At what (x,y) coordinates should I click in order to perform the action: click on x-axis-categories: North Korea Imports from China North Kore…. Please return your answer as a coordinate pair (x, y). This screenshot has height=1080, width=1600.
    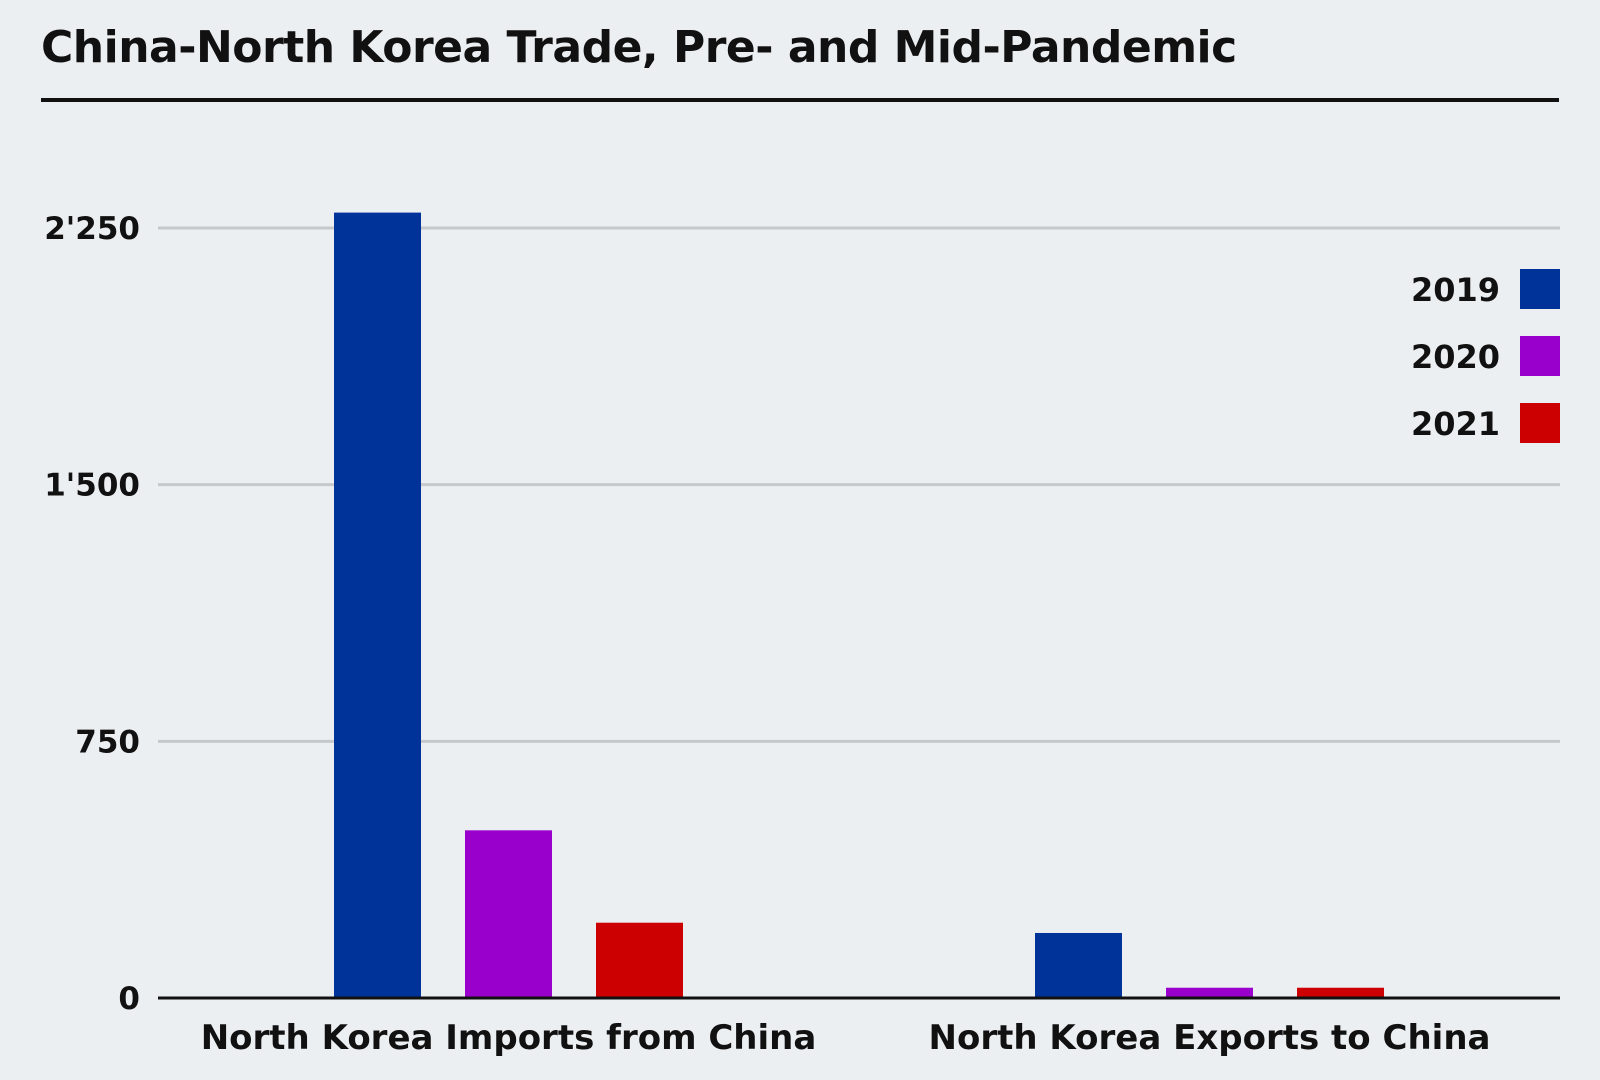
    Looking at the image, I should click on (846, 1038).